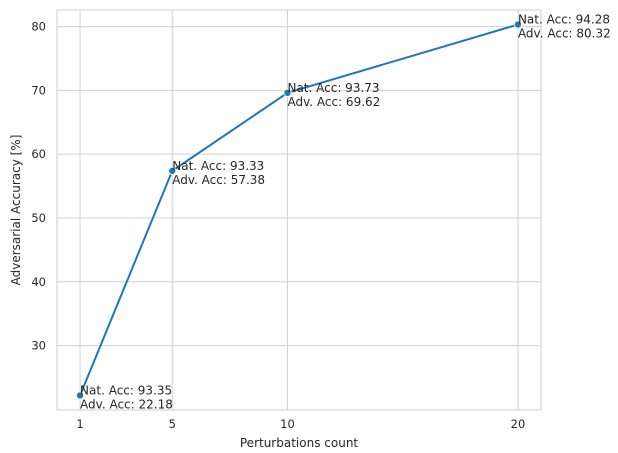  I want to click on x-tick-label: 10, so click(287, 424).